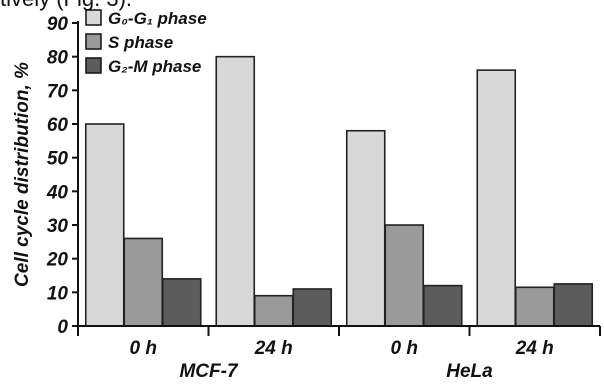  Describe the element at coordinates (140, 42) in the screenshot. I see `legend-label: S phase` at that location.